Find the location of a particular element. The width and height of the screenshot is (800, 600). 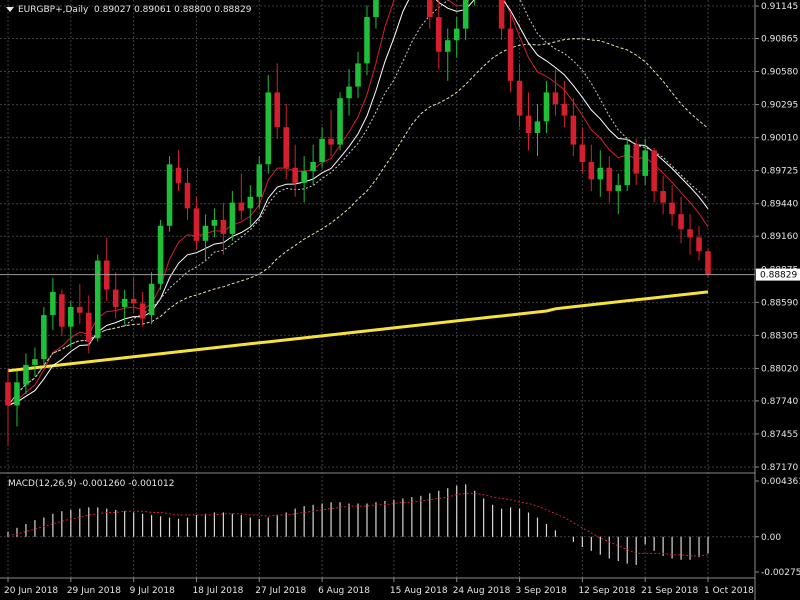

time-tick-label: 18 Jul 2018 is located at coordinates (217, 591).